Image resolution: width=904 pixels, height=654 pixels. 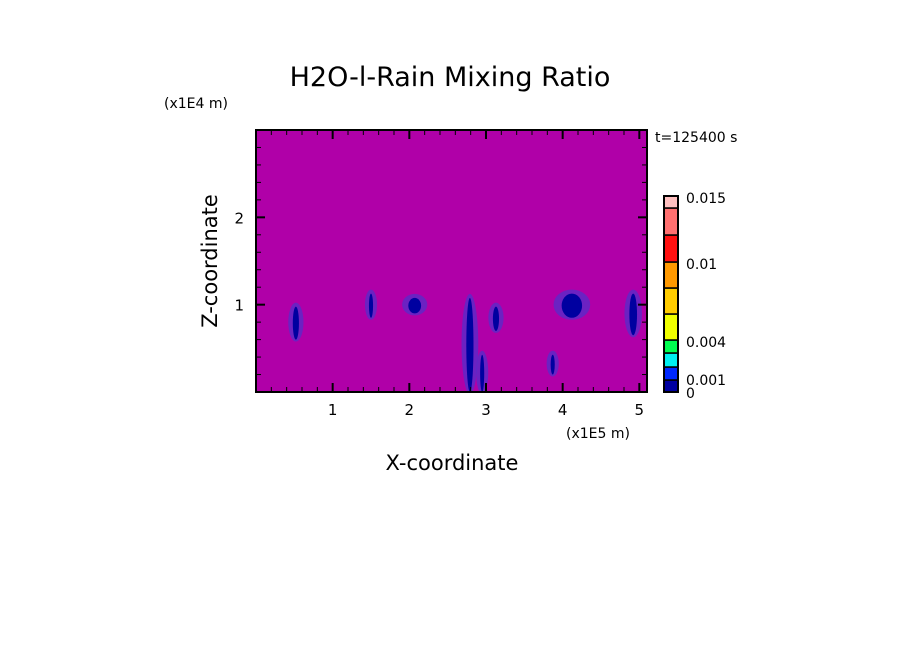 I want to click on time-label: t=125400 s, so click(x=696, y=138).